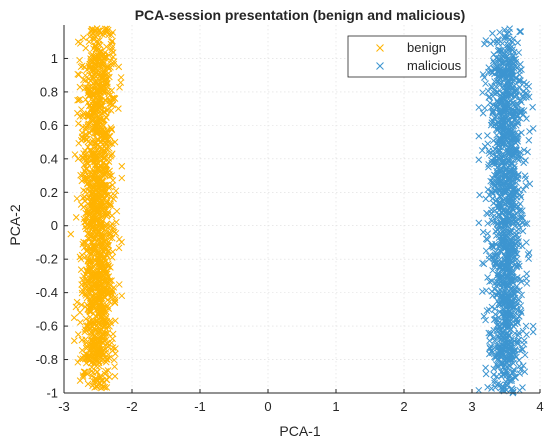 This screenshot has width=550, height=448. What do you see at coordinates (200, 406) in the screenshot?
I see `x-tick-label: -1` at bounding box center [200, 406].